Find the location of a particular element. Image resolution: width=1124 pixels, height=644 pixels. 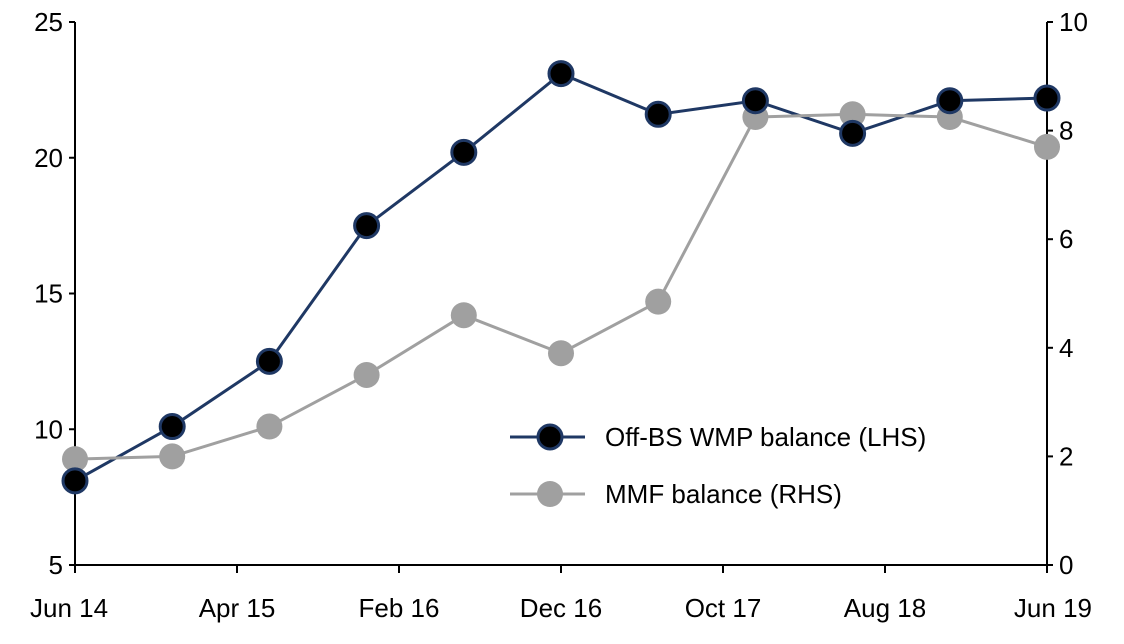

x-tick-label: Dec 16 is located at coordinates (561, 608).